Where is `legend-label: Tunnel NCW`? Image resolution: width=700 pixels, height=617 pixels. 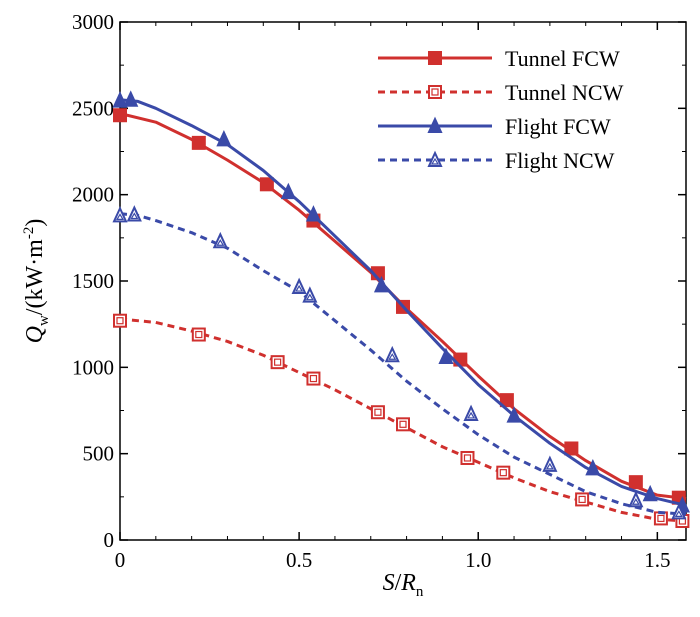 legend-label: Tunnel NCW is located at coordinates (564, 92).